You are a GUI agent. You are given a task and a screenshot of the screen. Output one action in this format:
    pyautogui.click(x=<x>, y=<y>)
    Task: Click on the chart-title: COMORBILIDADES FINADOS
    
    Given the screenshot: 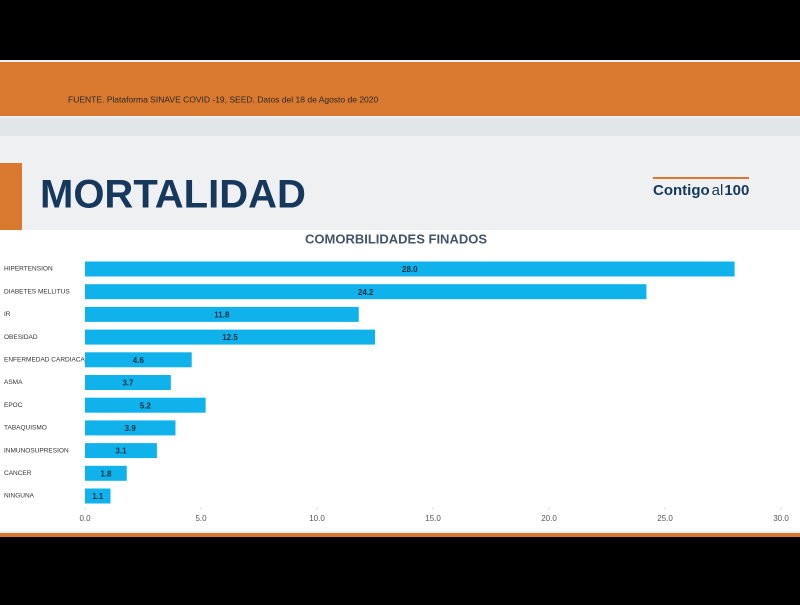 What is the action you would take?
    pyautogui.click(x=396, y=238)
    